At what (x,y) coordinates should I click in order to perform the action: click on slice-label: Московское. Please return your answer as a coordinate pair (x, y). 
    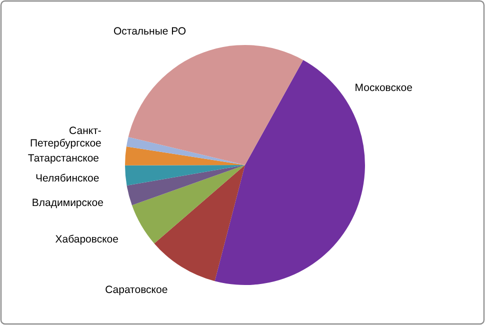
    Looking at the image, I should click on (383, 88).